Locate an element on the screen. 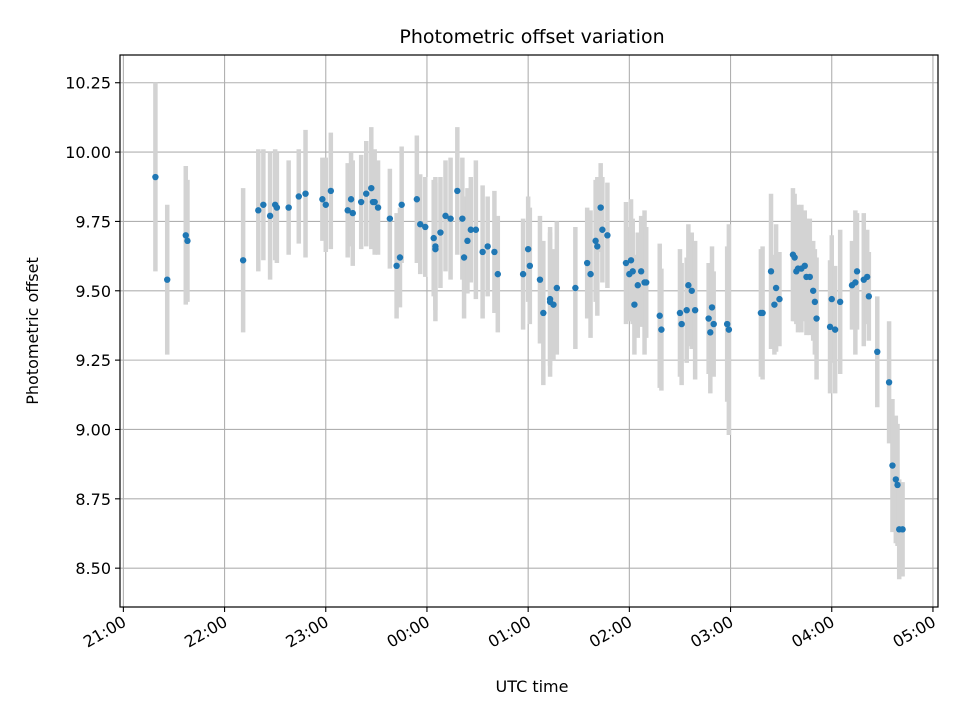 This screenshot has width=960, height=720. y-tick-label: 10.00 is located at coordinates (88, 152).